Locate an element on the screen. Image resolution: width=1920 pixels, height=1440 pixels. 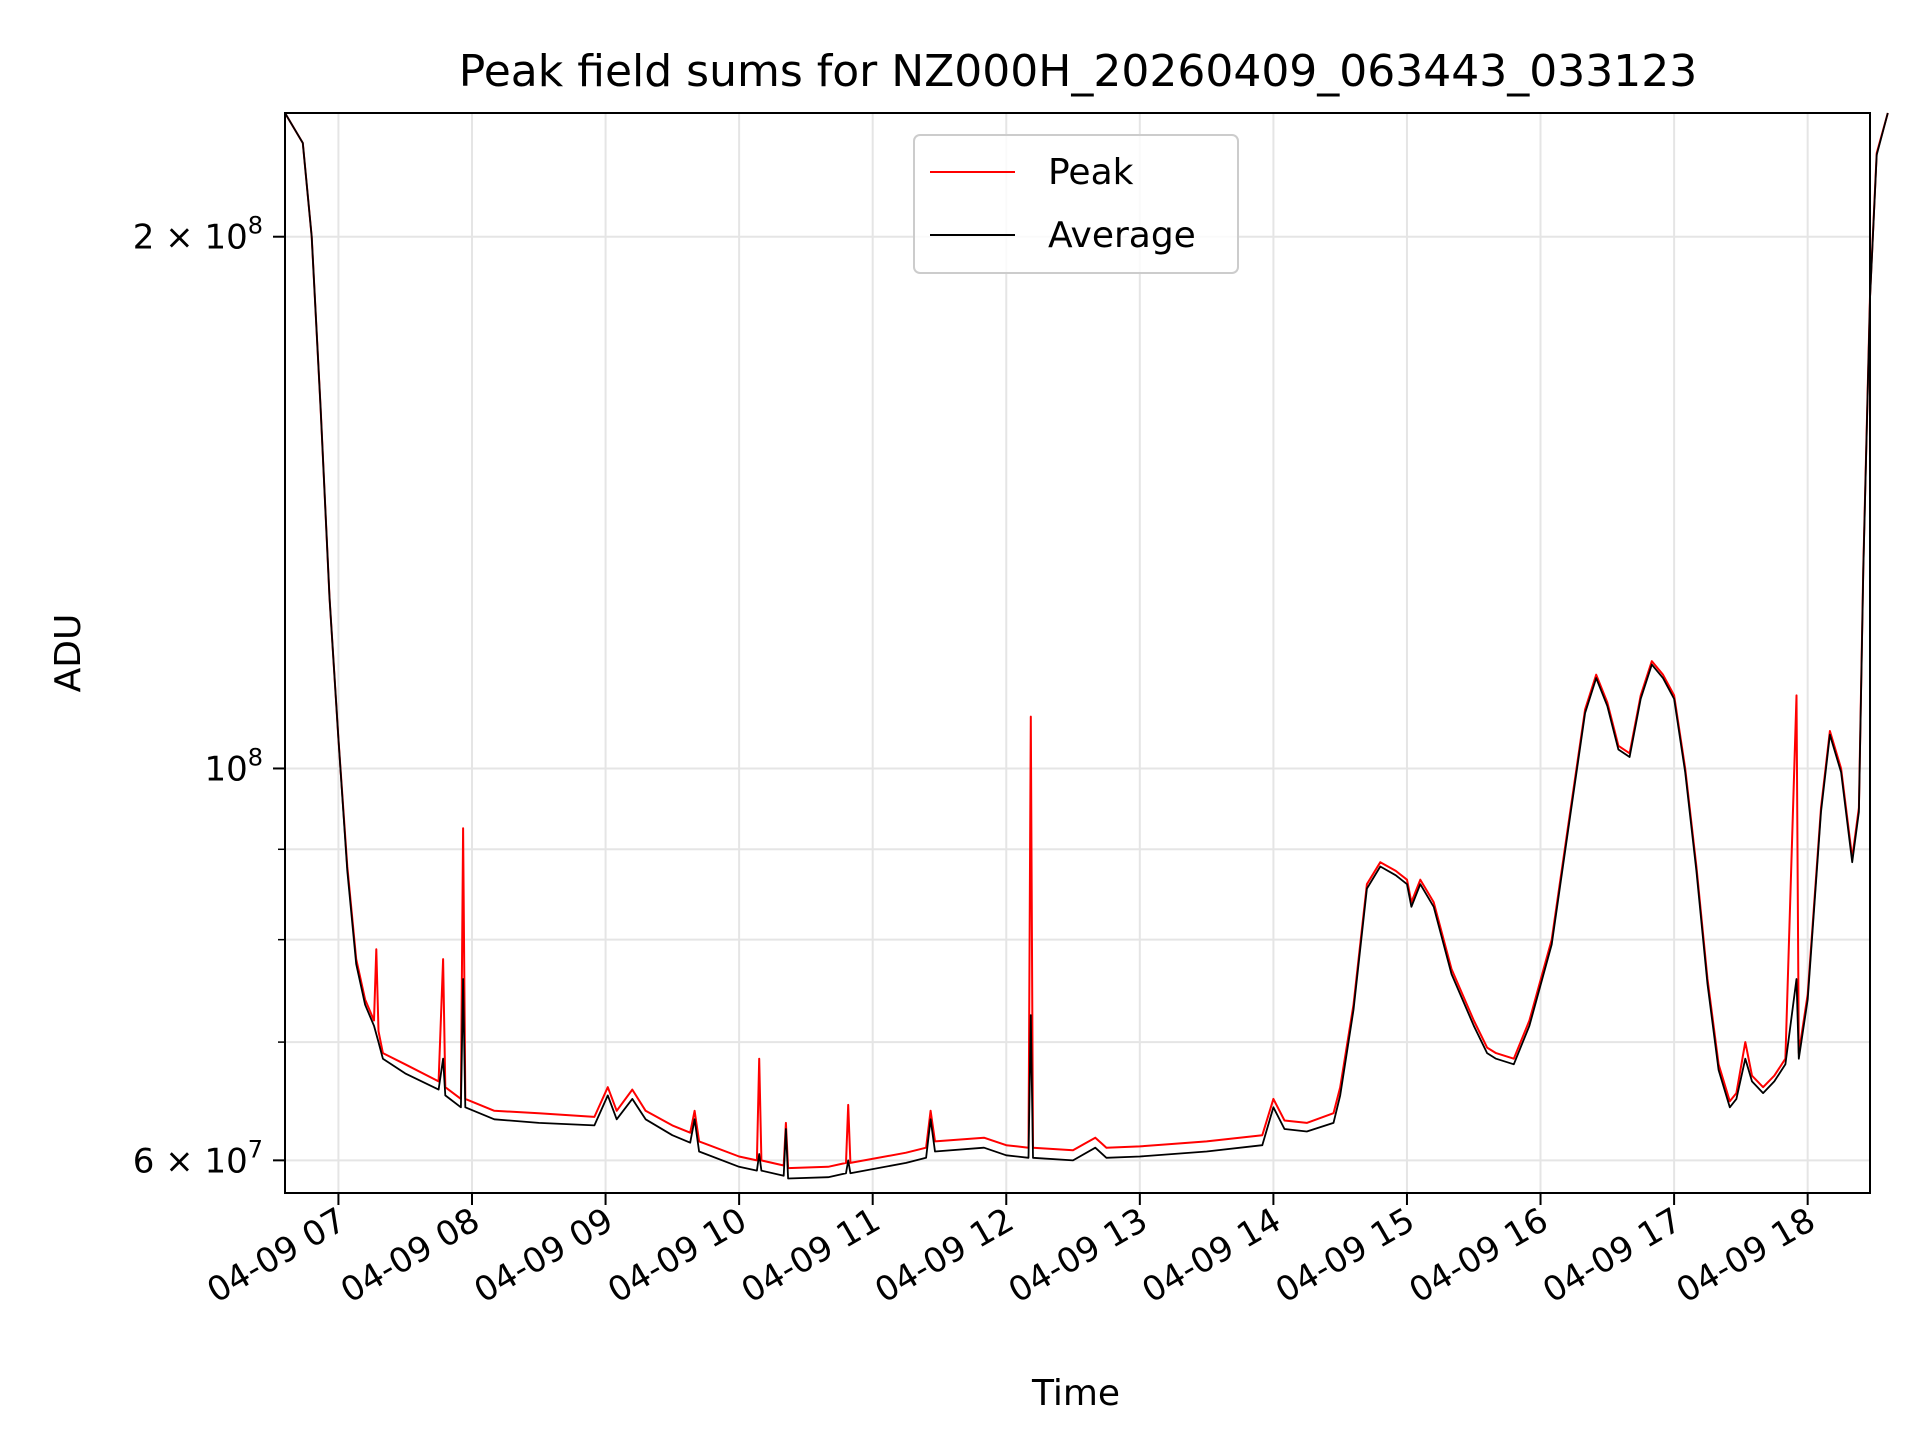
y-axis-label: ADU is located at coordinates (68, 653).